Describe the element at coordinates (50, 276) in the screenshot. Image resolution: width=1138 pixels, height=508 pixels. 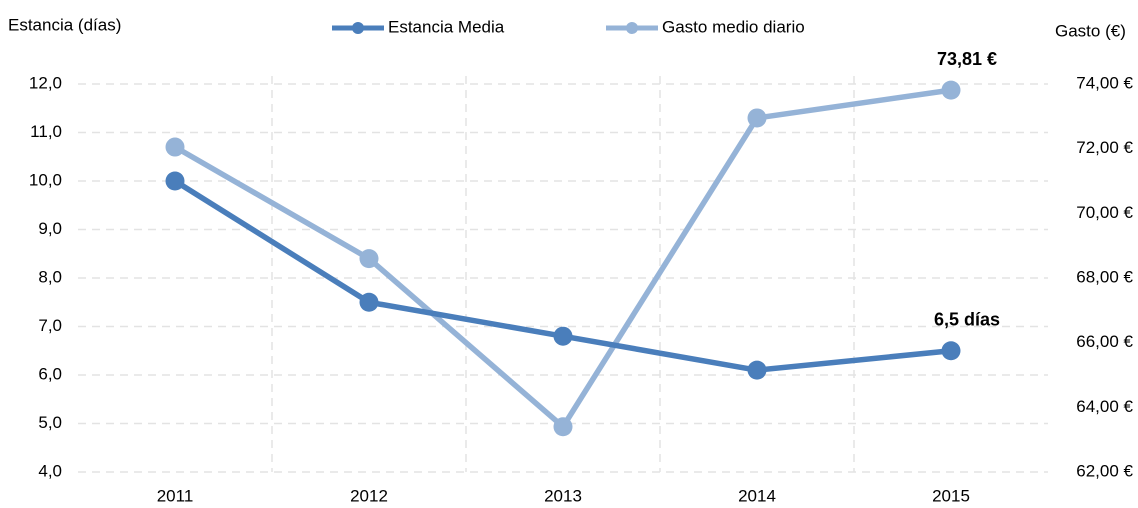
I see `y-tick-label: 8,0` at that location.